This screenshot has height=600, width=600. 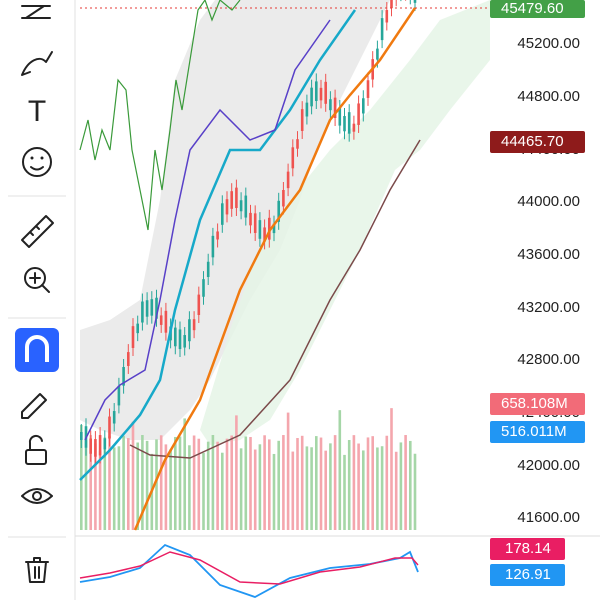 What do you see at coordinates (534, 431) in the screenshot?
I see `volume-badge: 516.011M` at bounding box center [534, 431].